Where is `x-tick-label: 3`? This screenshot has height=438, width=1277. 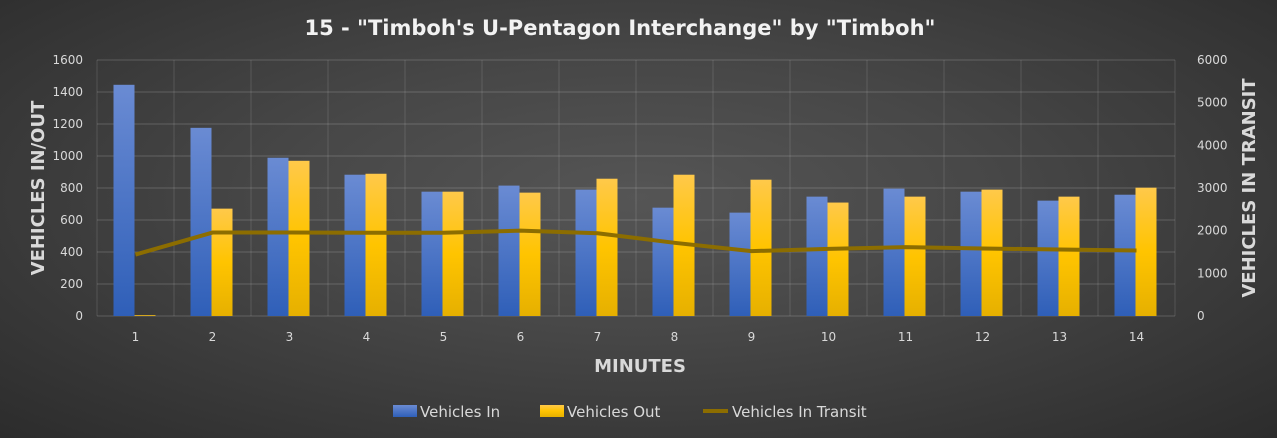
x-tick-label: 3 is located at coordinates (290, 337).